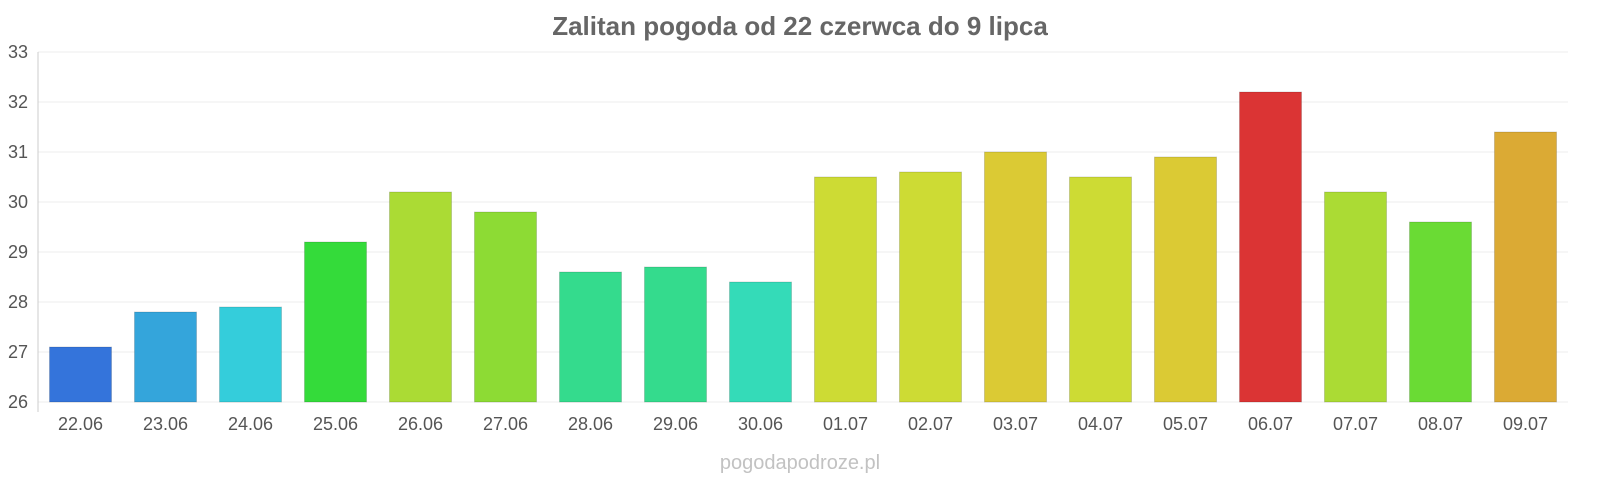 This screenshot has height=480, width=1600. Describe the element at coordinates (18, 402) in the screenshot. I see `y-tick-label: 26` at that location.